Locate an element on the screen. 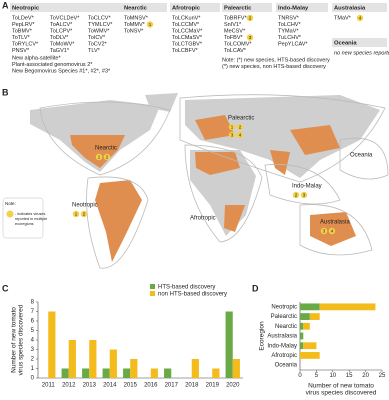  region-label: Palearctic is located at coordinates (241, 119).